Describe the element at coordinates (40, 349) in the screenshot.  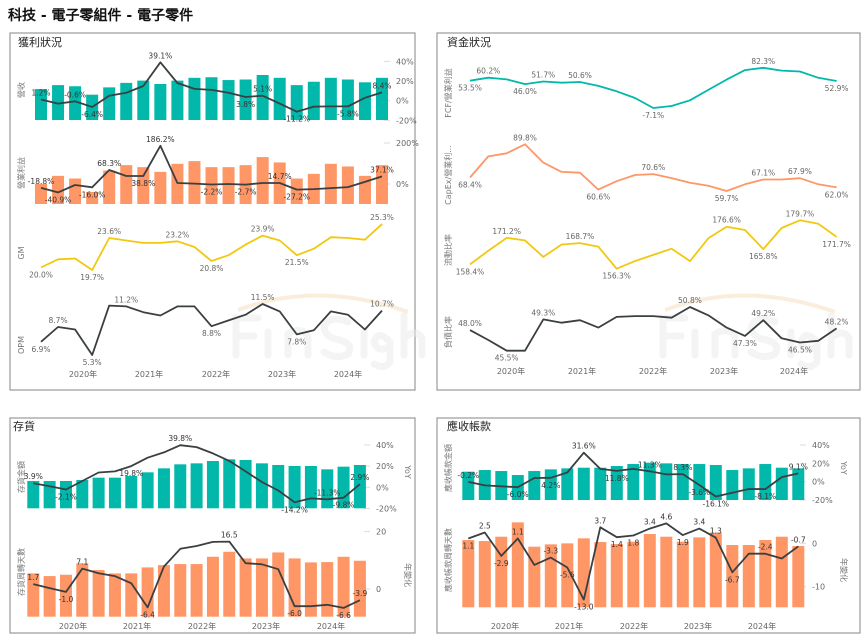
I see `data-label: 6.9%` at that location.